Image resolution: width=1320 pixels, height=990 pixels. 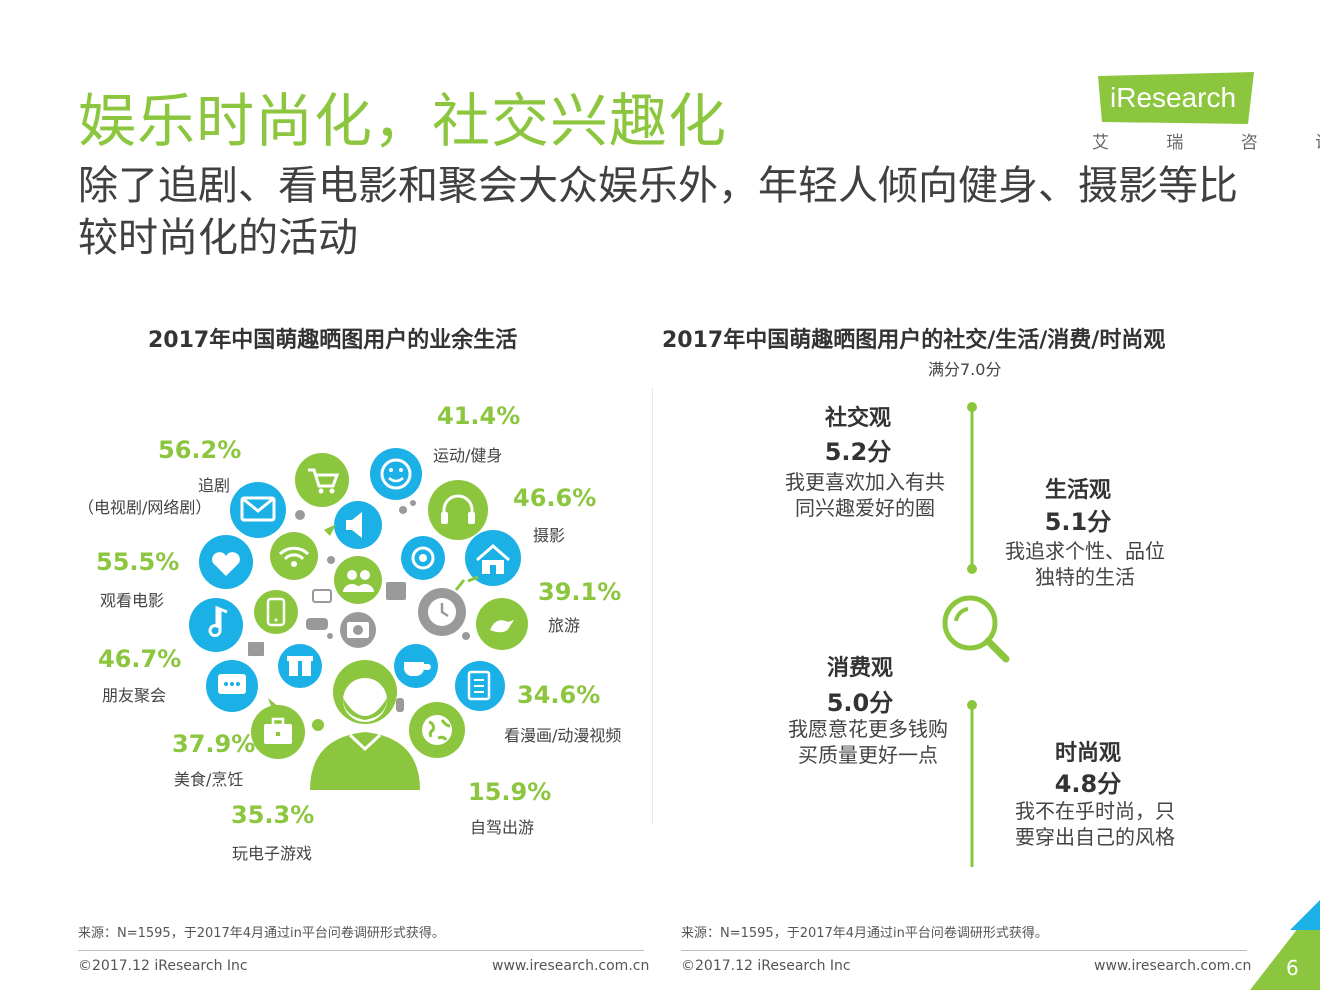 What do you see at coordinates (858, 452) in the screenshot?
I see `view-social-score: 5.2分` at bounding box center [858, 452].